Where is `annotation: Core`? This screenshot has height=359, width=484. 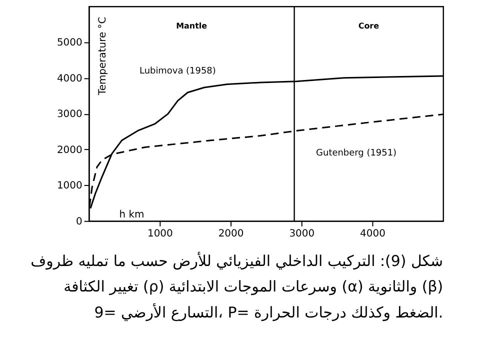 annotation: Core is located at coordinates (369, 25).